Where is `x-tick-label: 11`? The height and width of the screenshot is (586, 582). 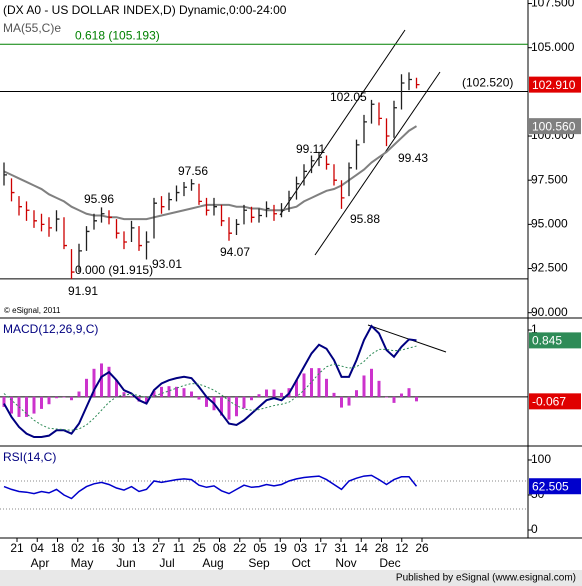 x-tick-label: 11 is located at coordinates (179, 548).